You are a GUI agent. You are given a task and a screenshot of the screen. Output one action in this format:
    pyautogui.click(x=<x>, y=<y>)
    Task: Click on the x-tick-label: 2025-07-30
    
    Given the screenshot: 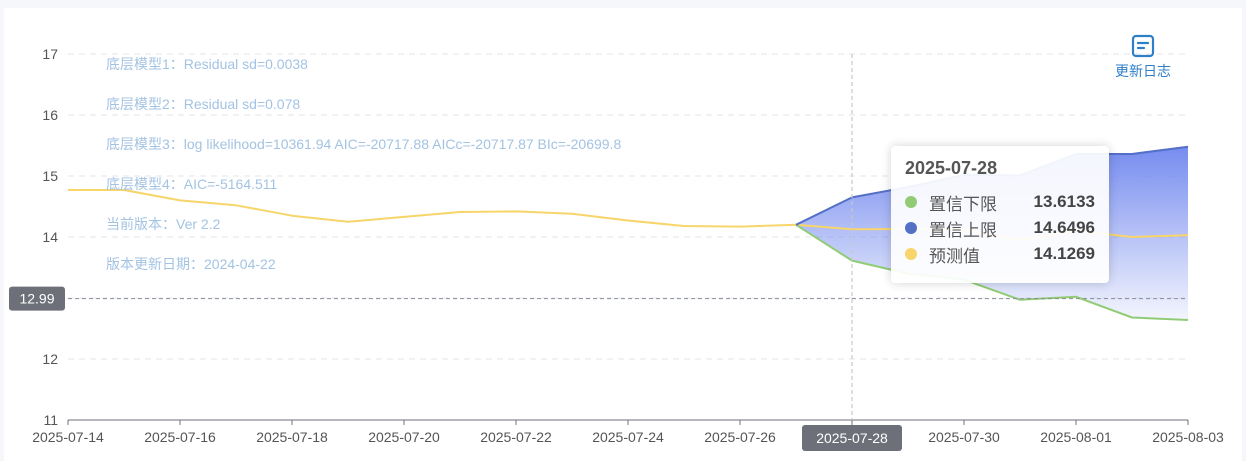 What is the action you would take?
    pyautogui.click(x=964, y=437)
    